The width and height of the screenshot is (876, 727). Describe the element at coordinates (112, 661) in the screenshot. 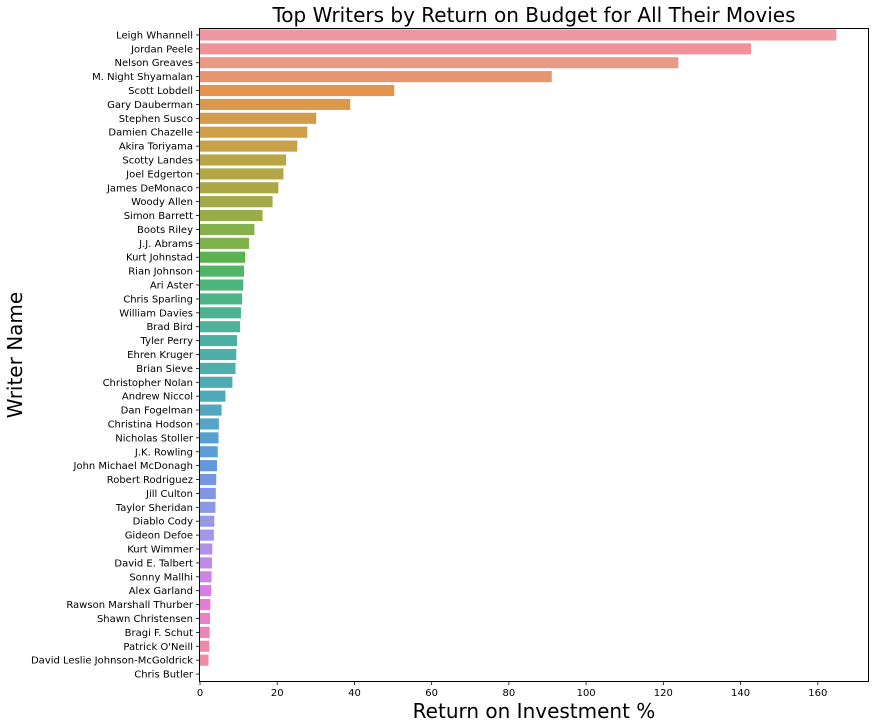

I see `y-tick-label: David Leslie Johnson-McGoldrick` at that location.